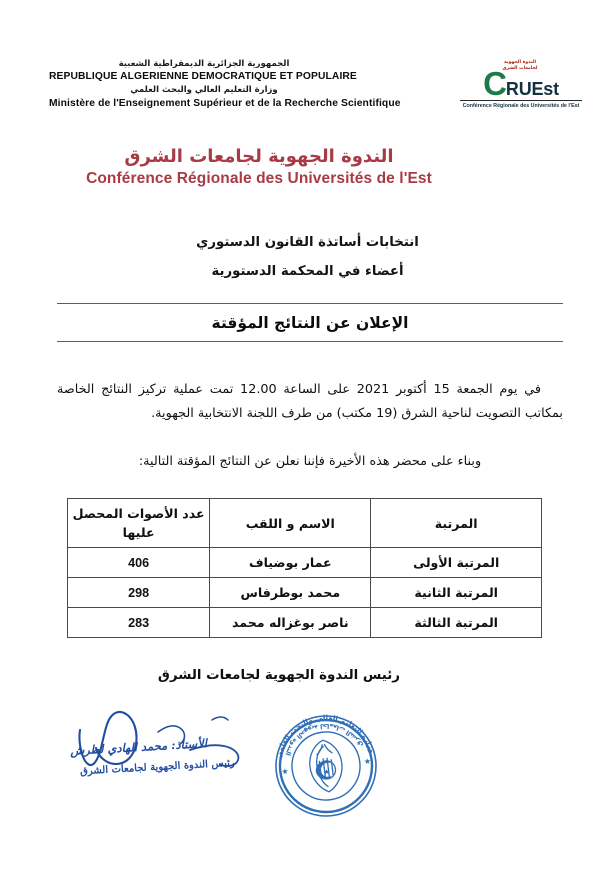  I want to click on table-row: المرتبة الأولى عمار بوضياف 406, so click(304, 562).